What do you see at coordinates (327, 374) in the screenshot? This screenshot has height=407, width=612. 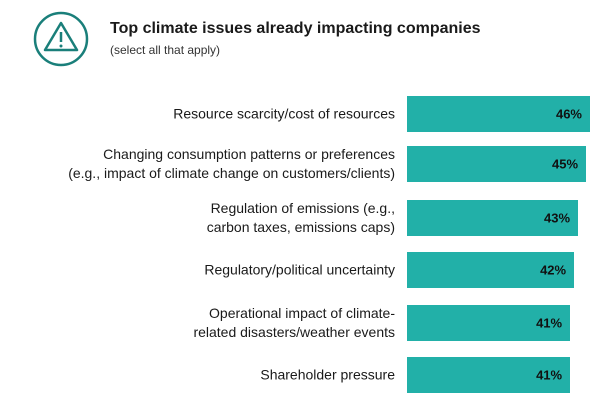 I see `category-label: Shareholder pressure` at bounding box center [327, 374].